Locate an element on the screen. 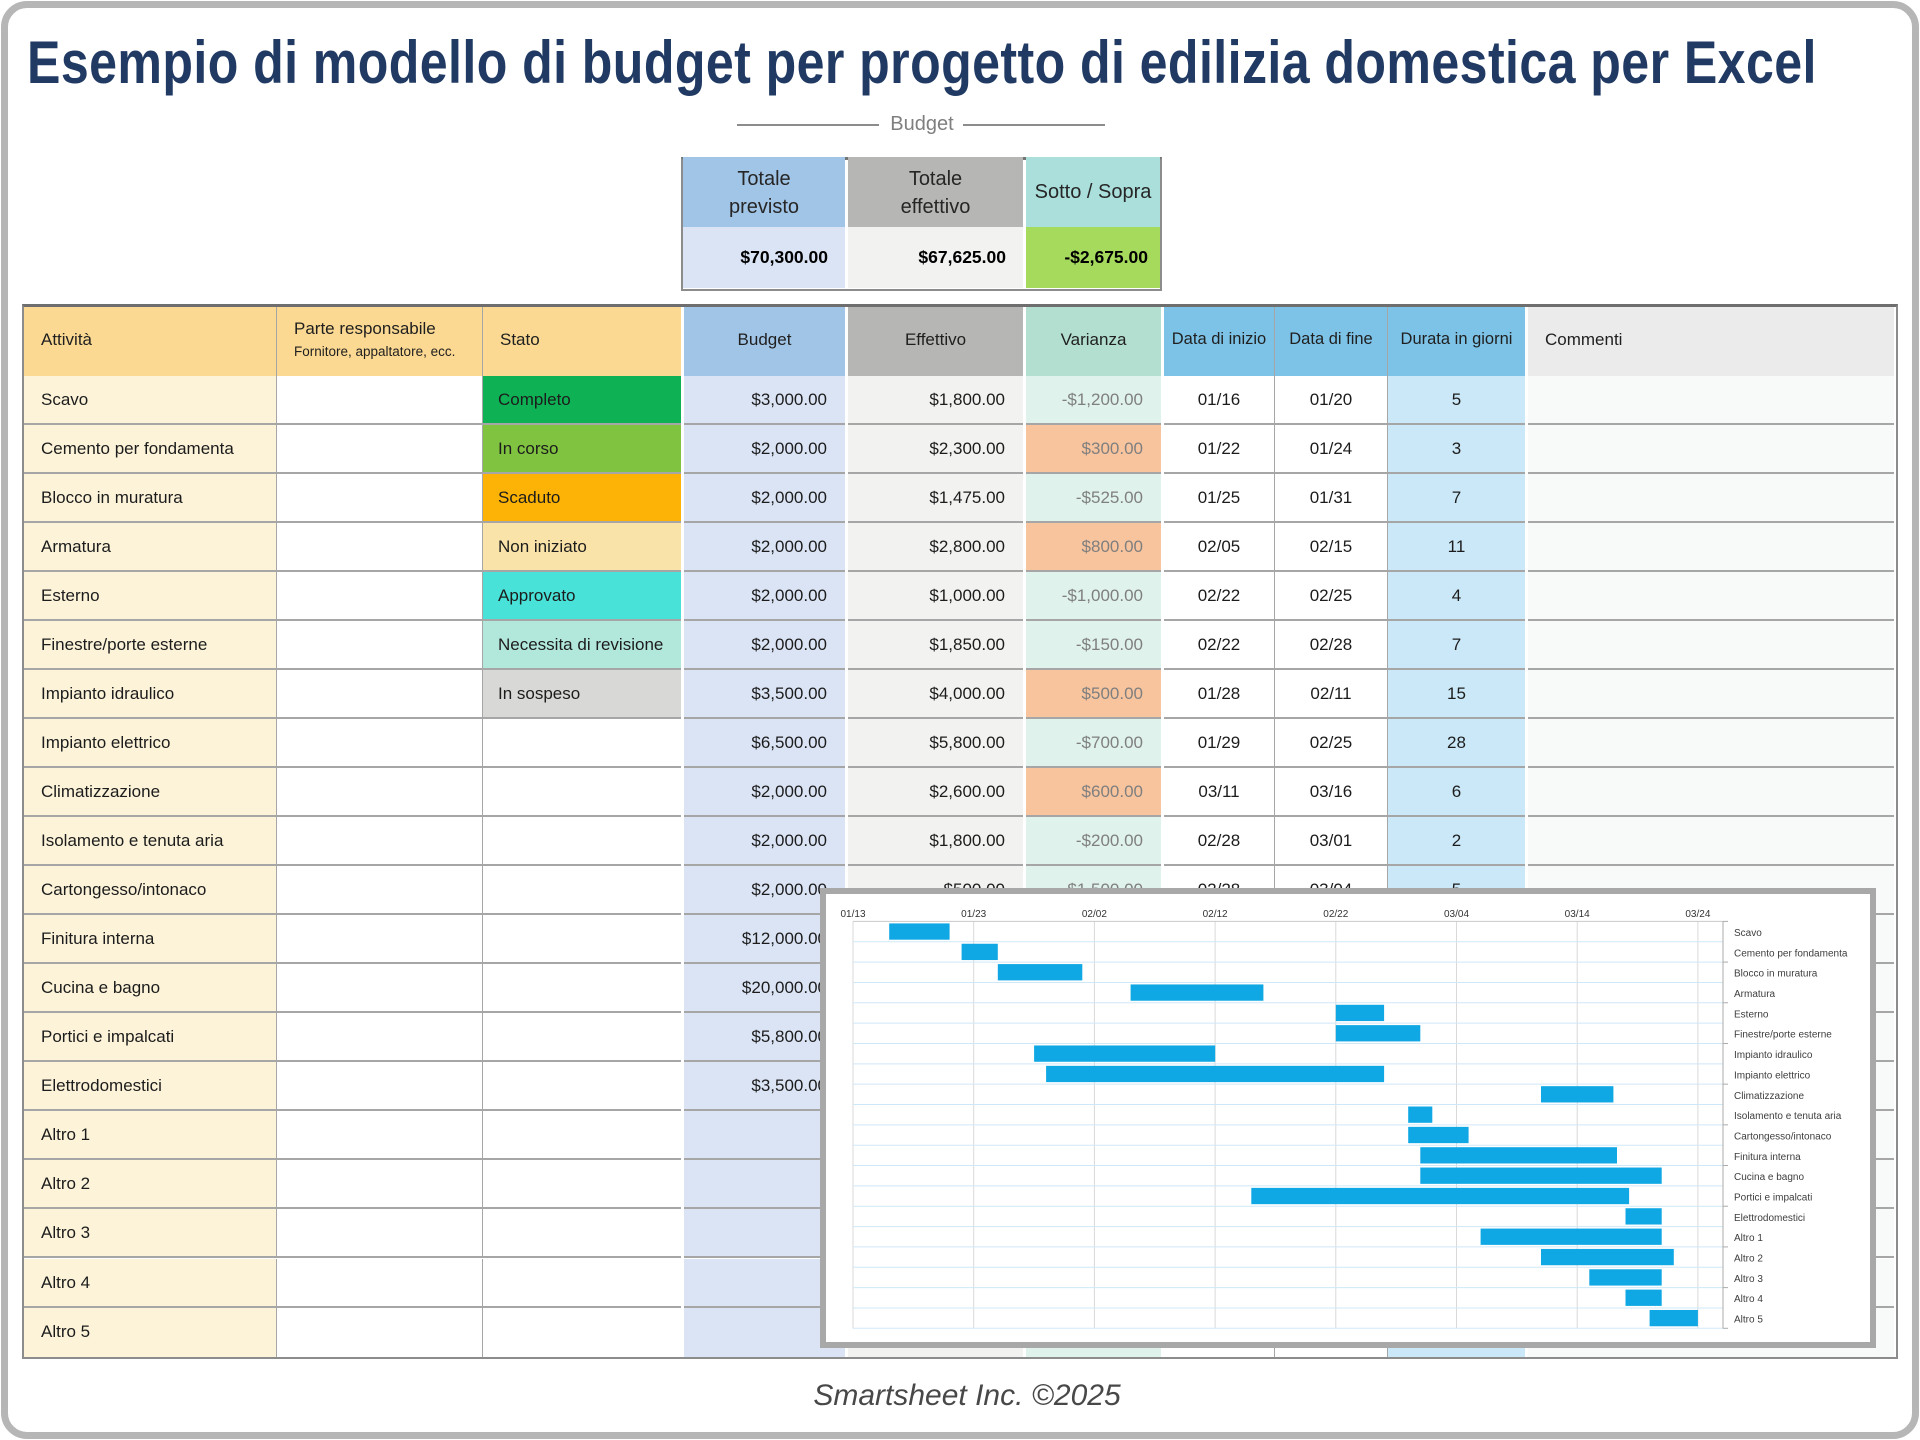  svg-text: Blocco in muratura is located at coordinates (1776, 974).